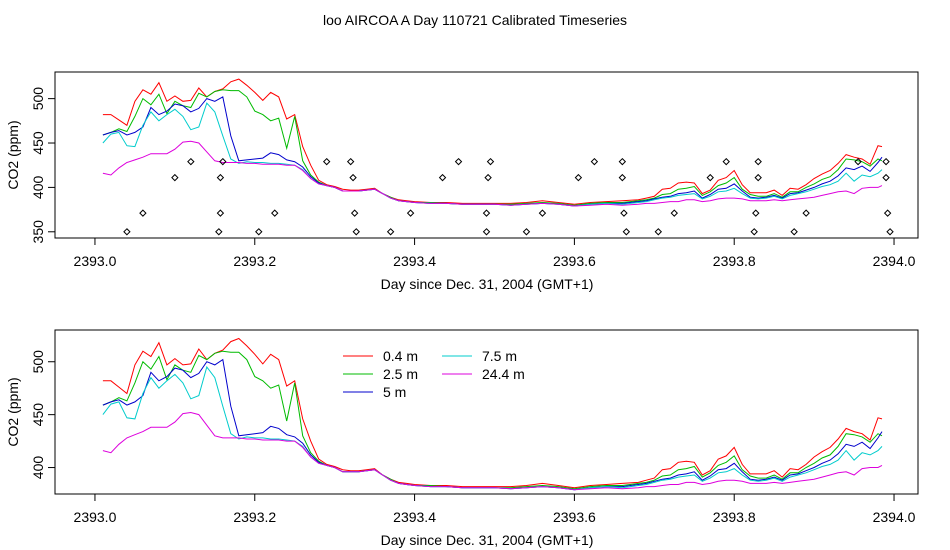 The image size is (950, 550). What do you see at coordinates (414, 517) in the screenshot?
I see `bottom-xtick-label: 2393.4` at bounding box center [414, 517].